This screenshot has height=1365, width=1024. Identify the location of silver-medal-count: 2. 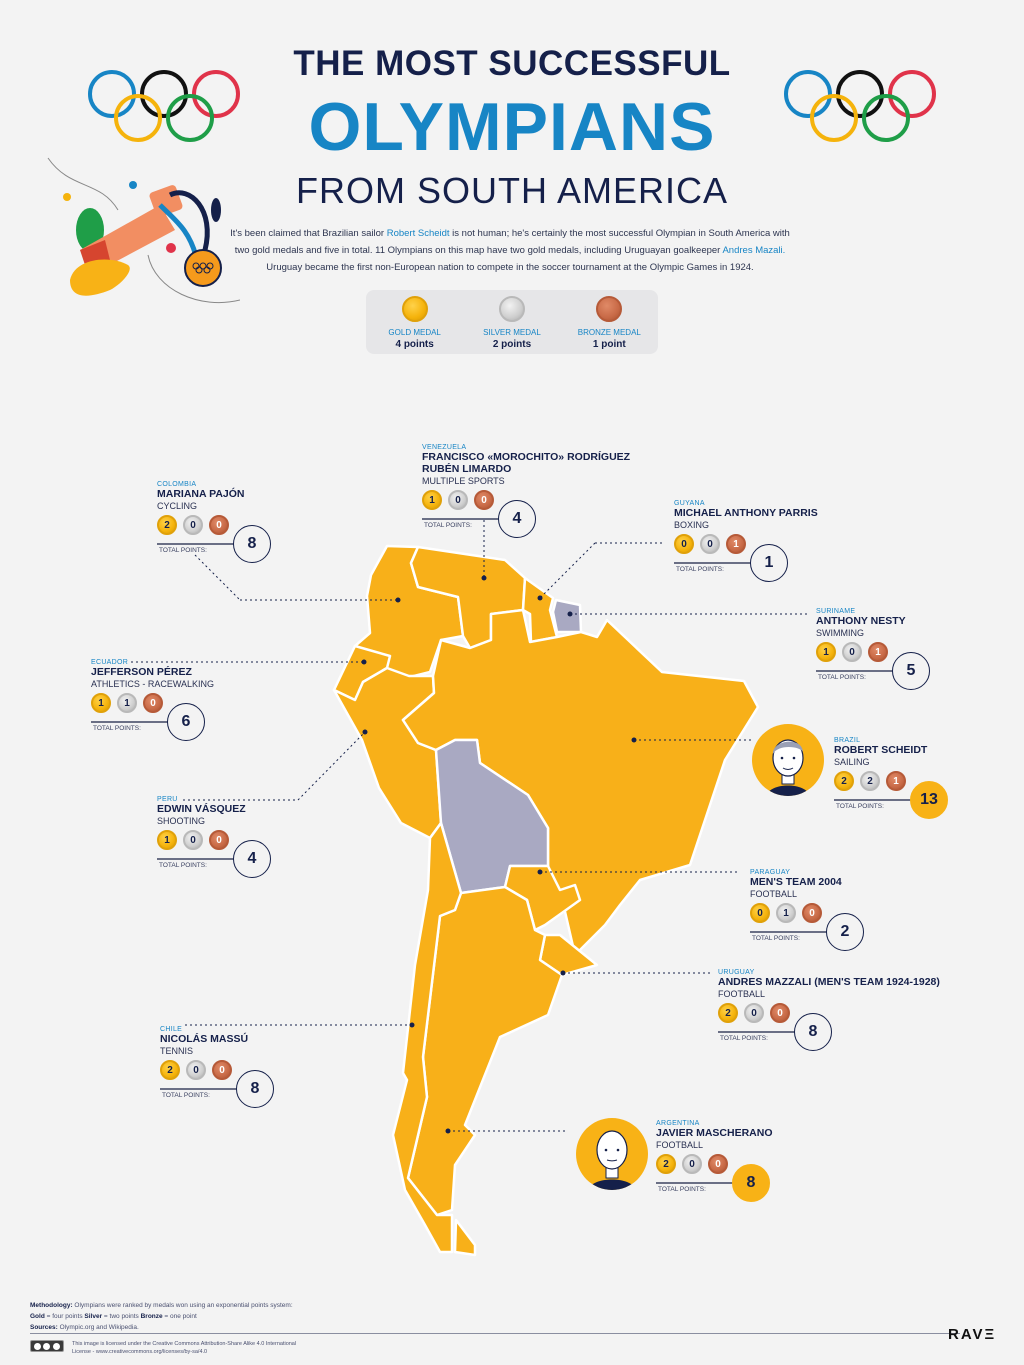
(870, 781).